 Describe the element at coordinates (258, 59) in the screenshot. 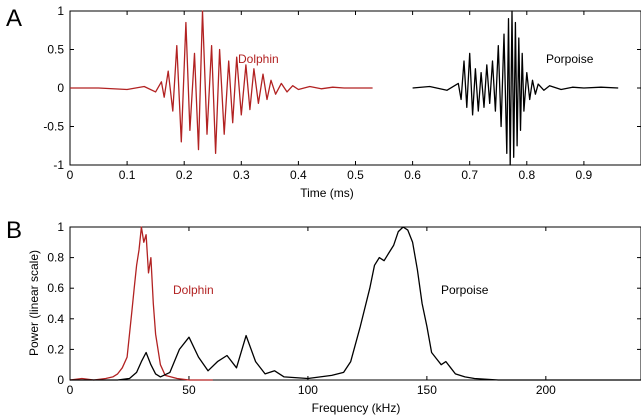

I see `panel-a-annotation-dolphin: Dolphin` at that location.